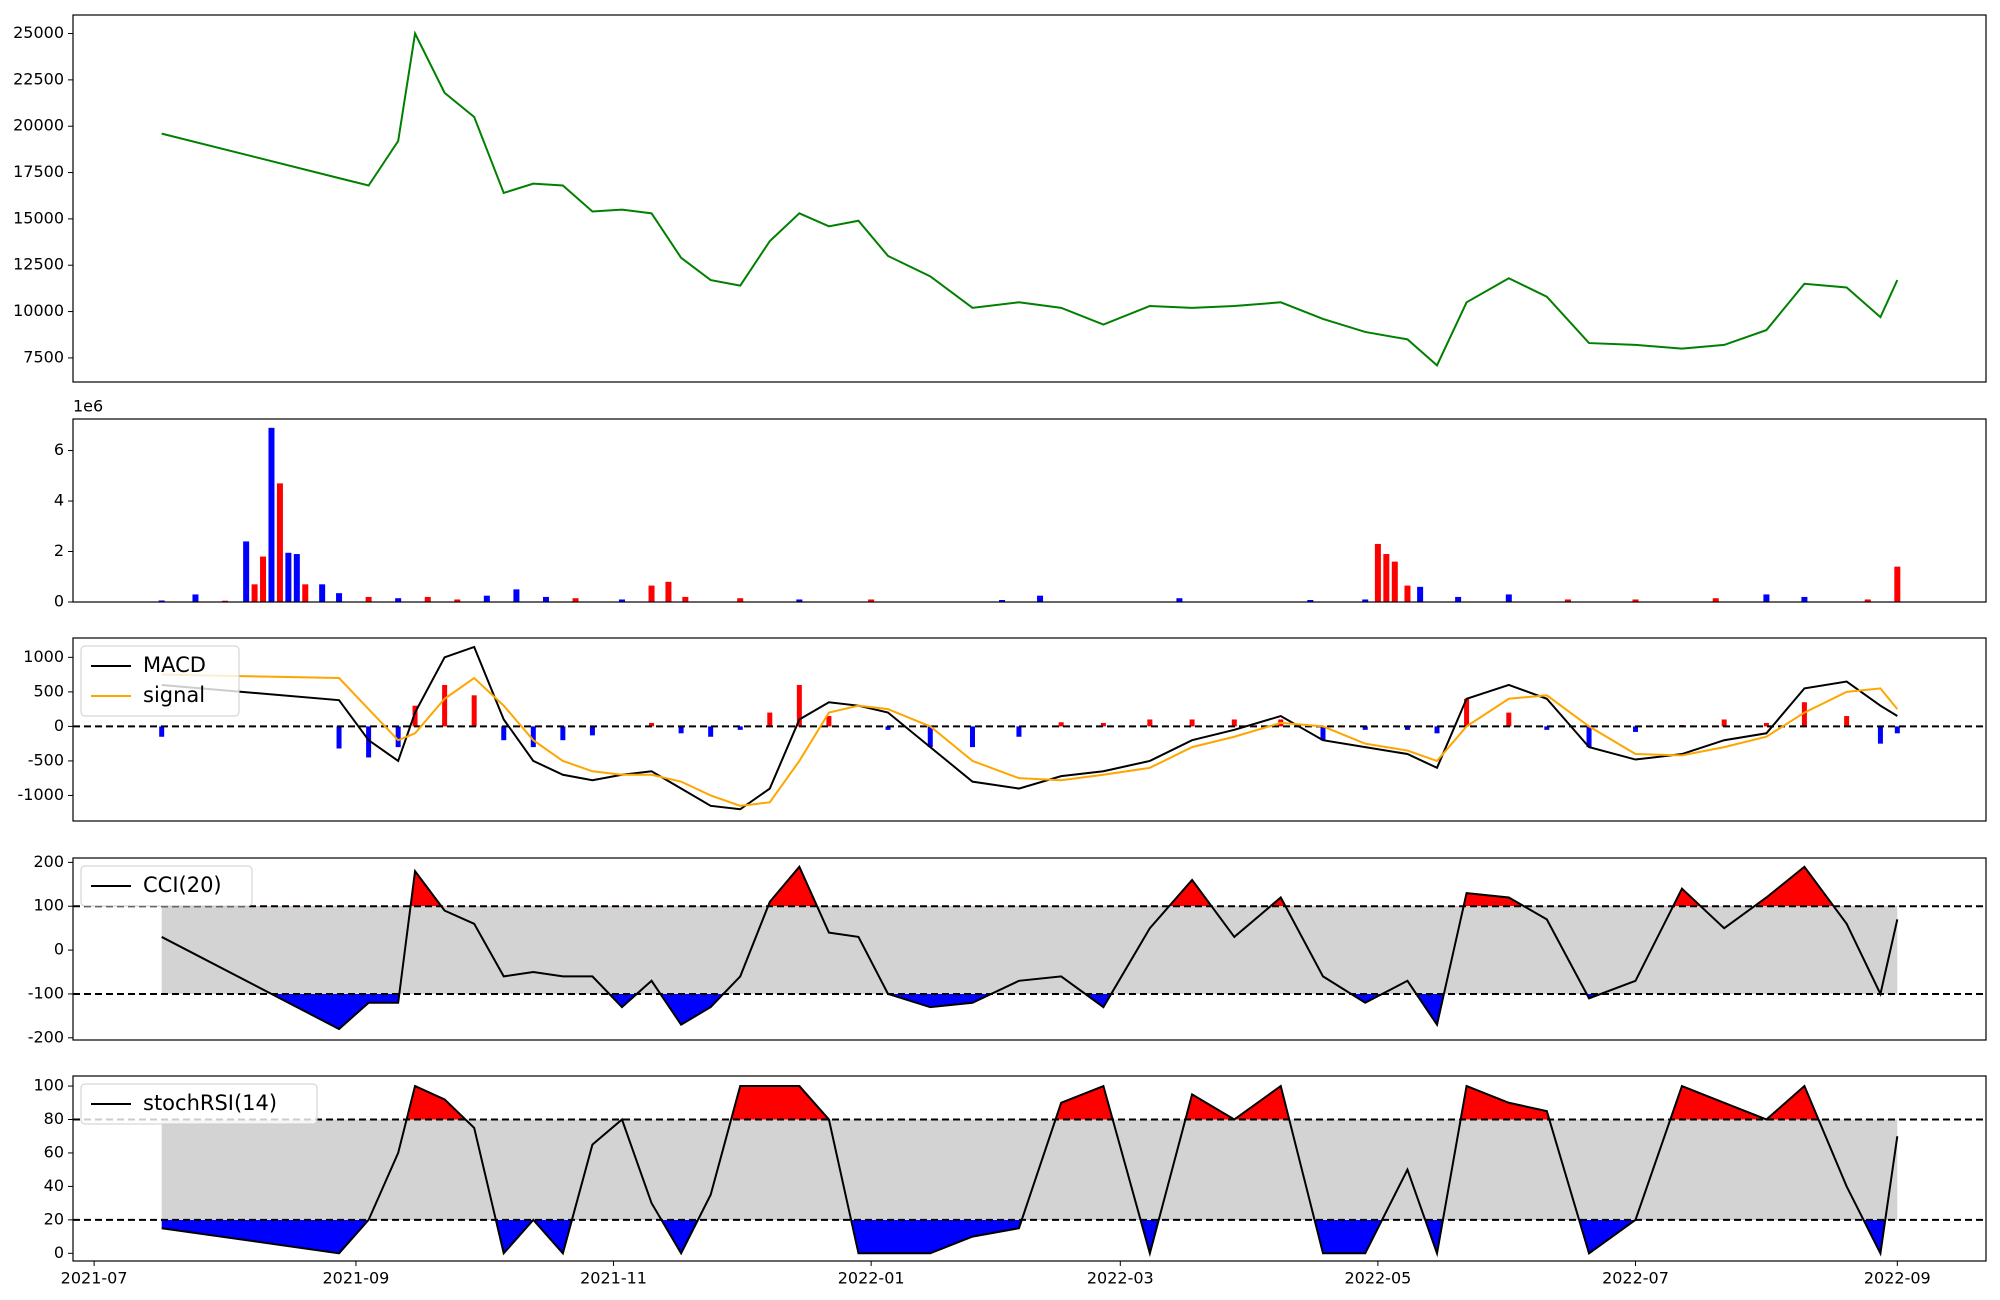  I want to click on y-tick-label: 4, so click(59, 500).